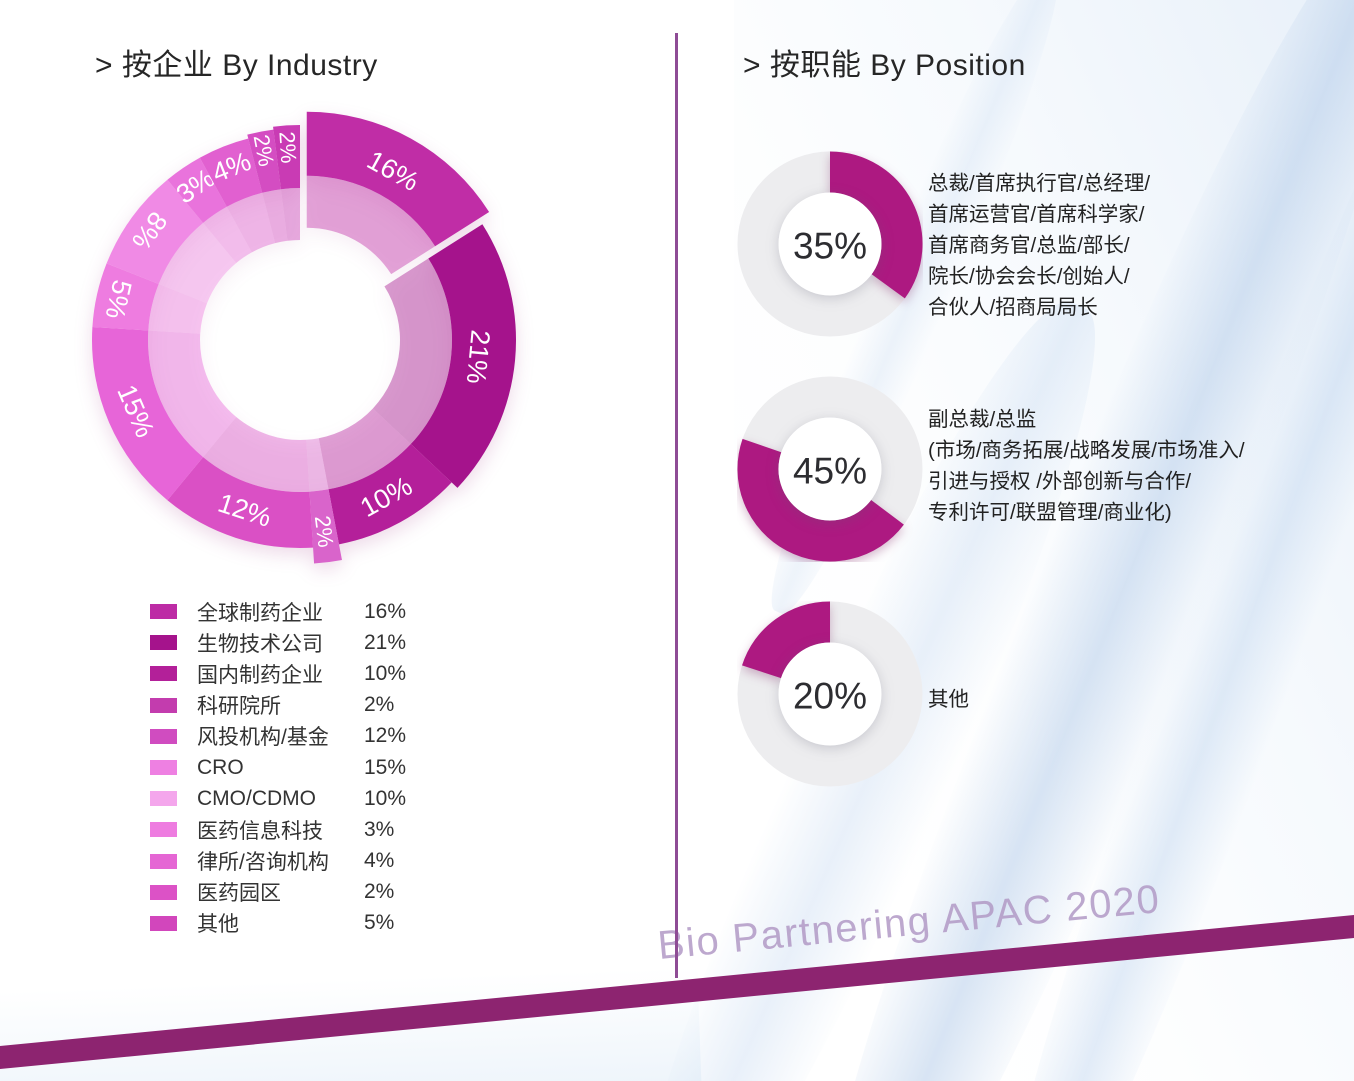  Describe the element at coordinates (218, 925) in the screenshot. I see `legend-label: 其他` at that location.